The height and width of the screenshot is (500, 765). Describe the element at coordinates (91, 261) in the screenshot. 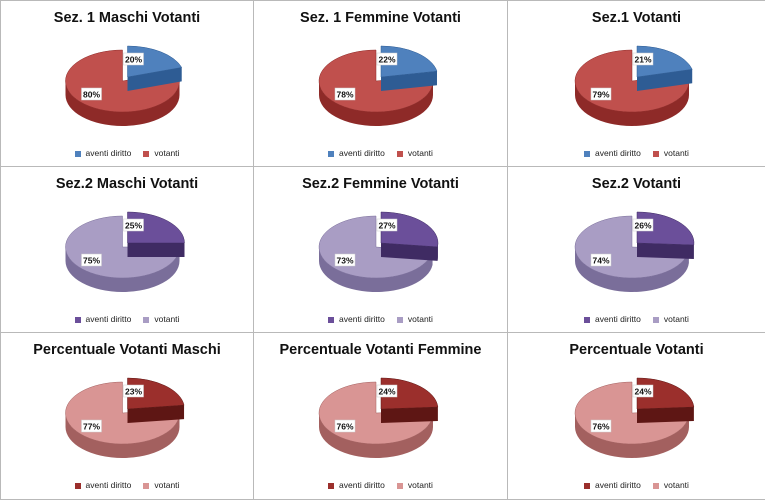

I see `data-label: 75%` at that location.